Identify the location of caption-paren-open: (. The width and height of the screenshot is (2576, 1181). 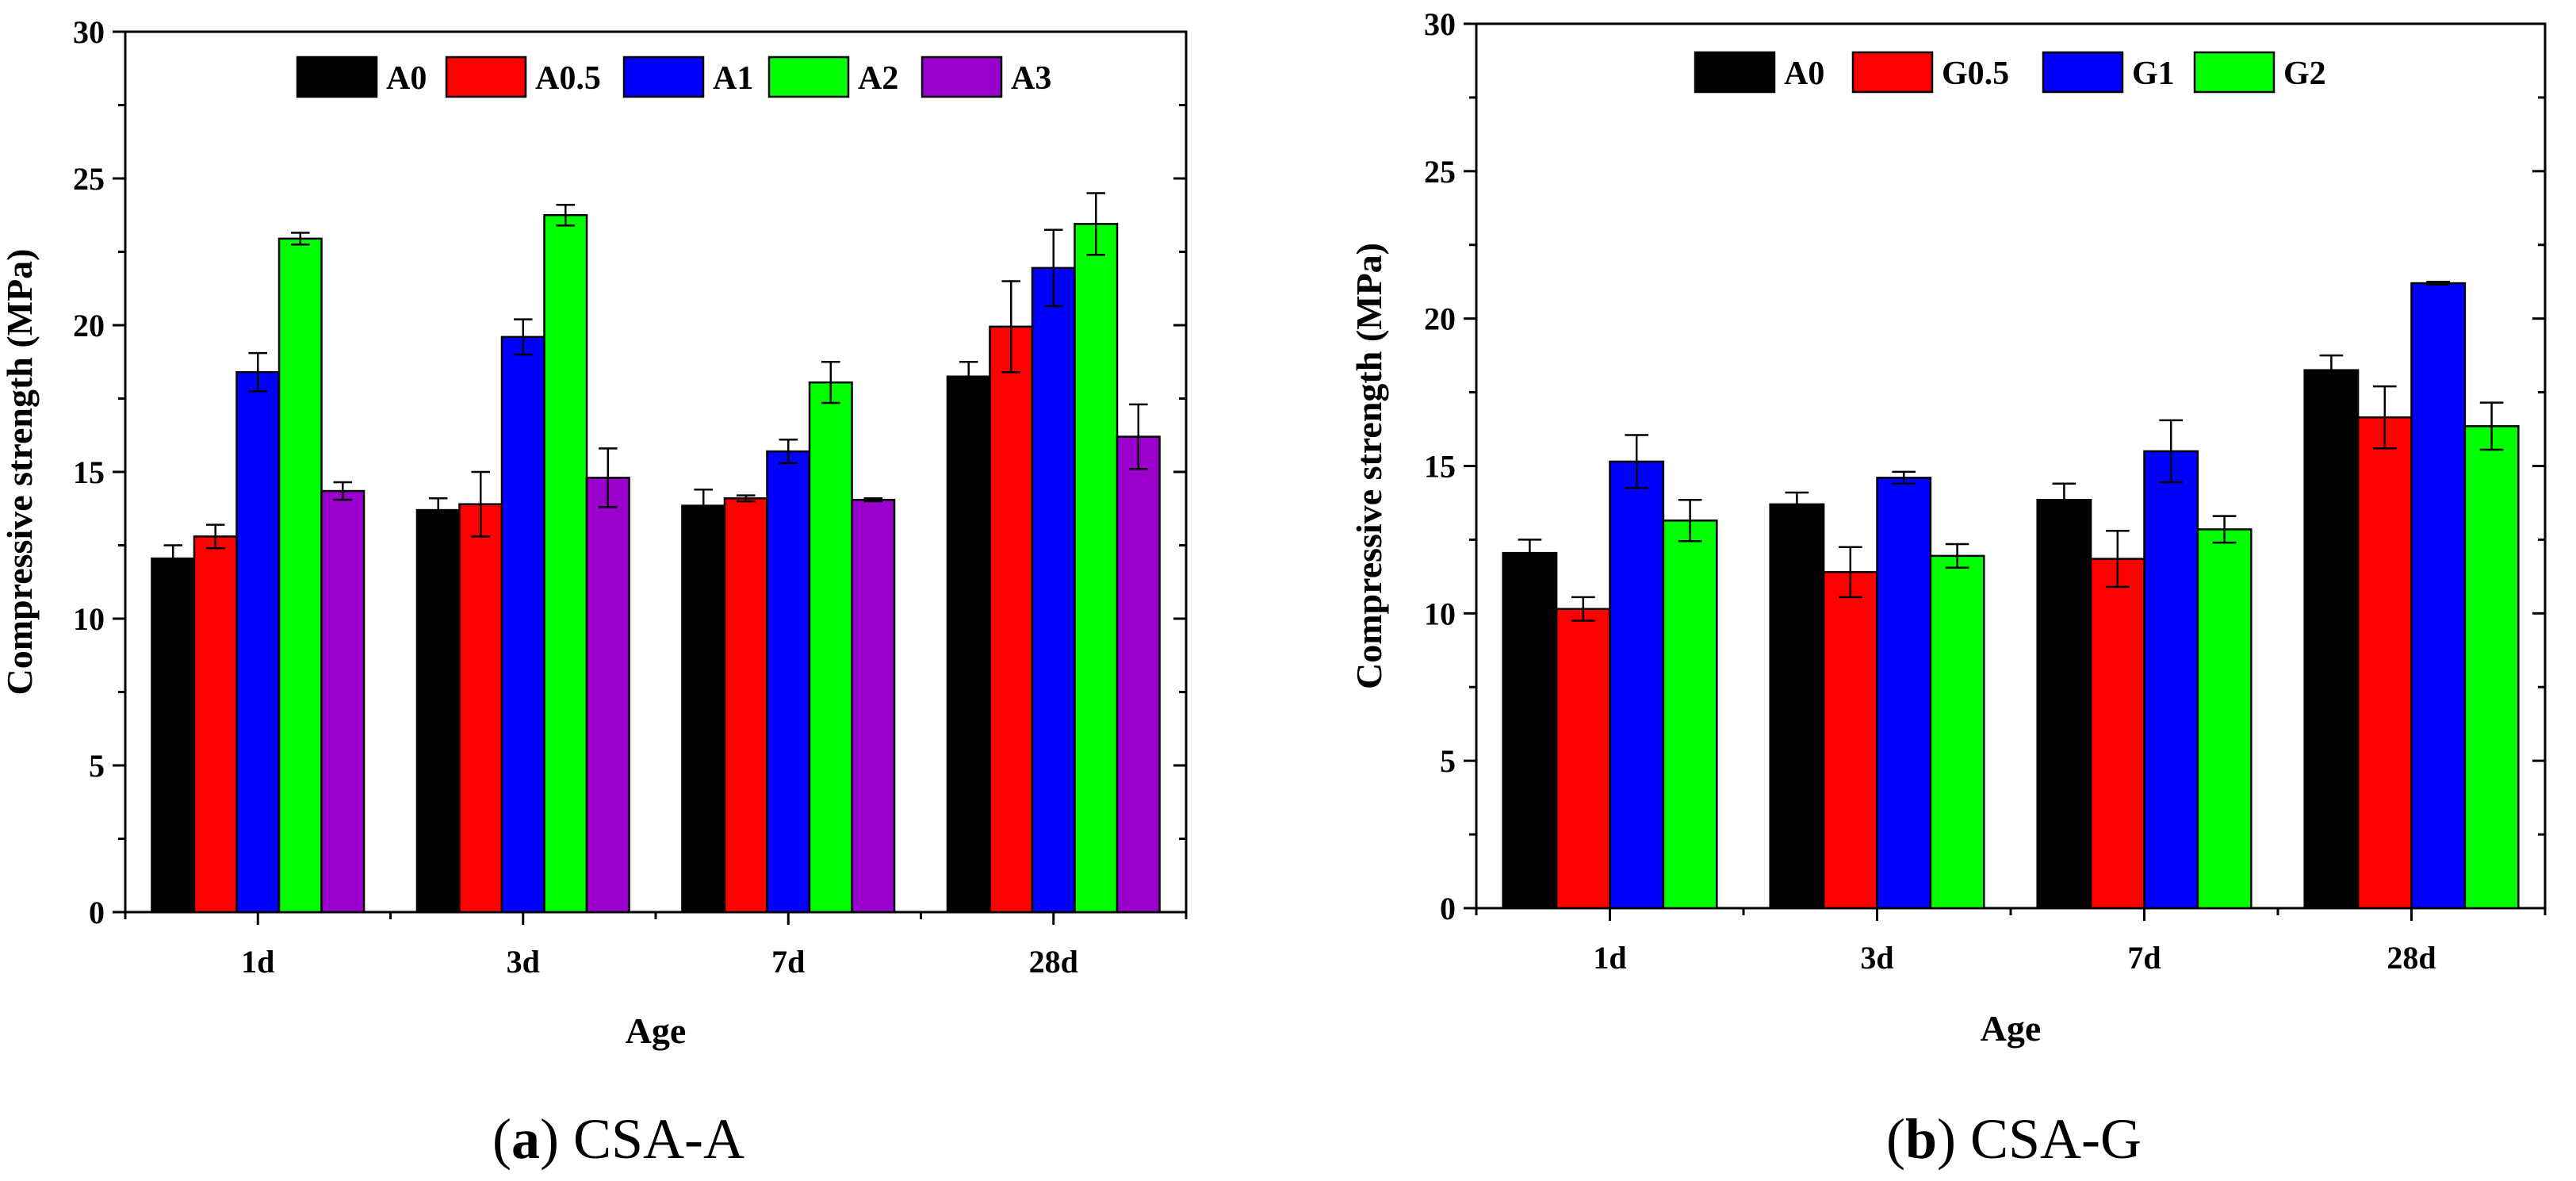
(501, 1139).